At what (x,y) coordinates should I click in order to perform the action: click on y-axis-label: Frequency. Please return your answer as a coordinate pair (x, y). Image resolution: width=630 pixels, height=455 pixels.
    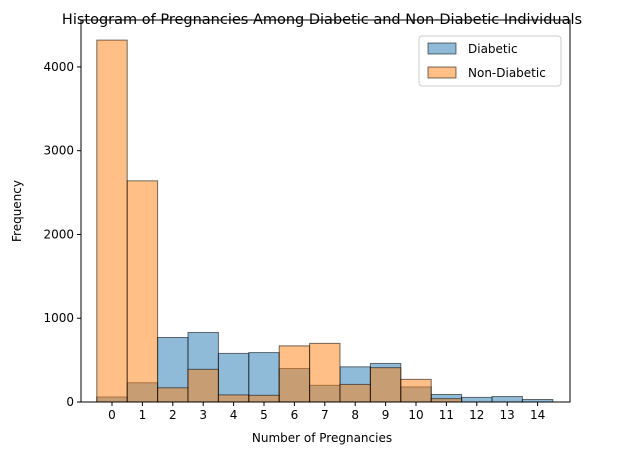
    Looking at the image, I should click on (17, 211).